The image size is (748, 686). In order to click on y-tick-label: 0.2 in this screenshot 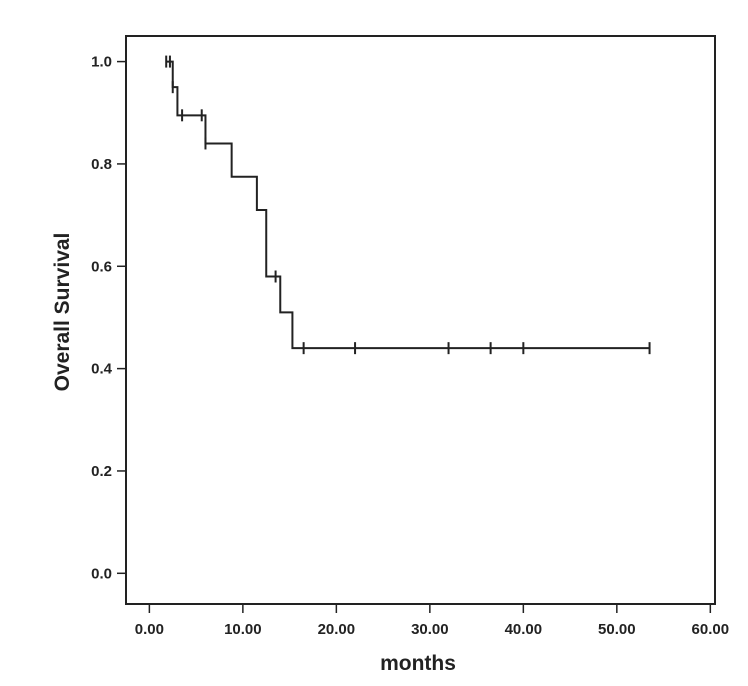, I will do `click(101, 471)`.